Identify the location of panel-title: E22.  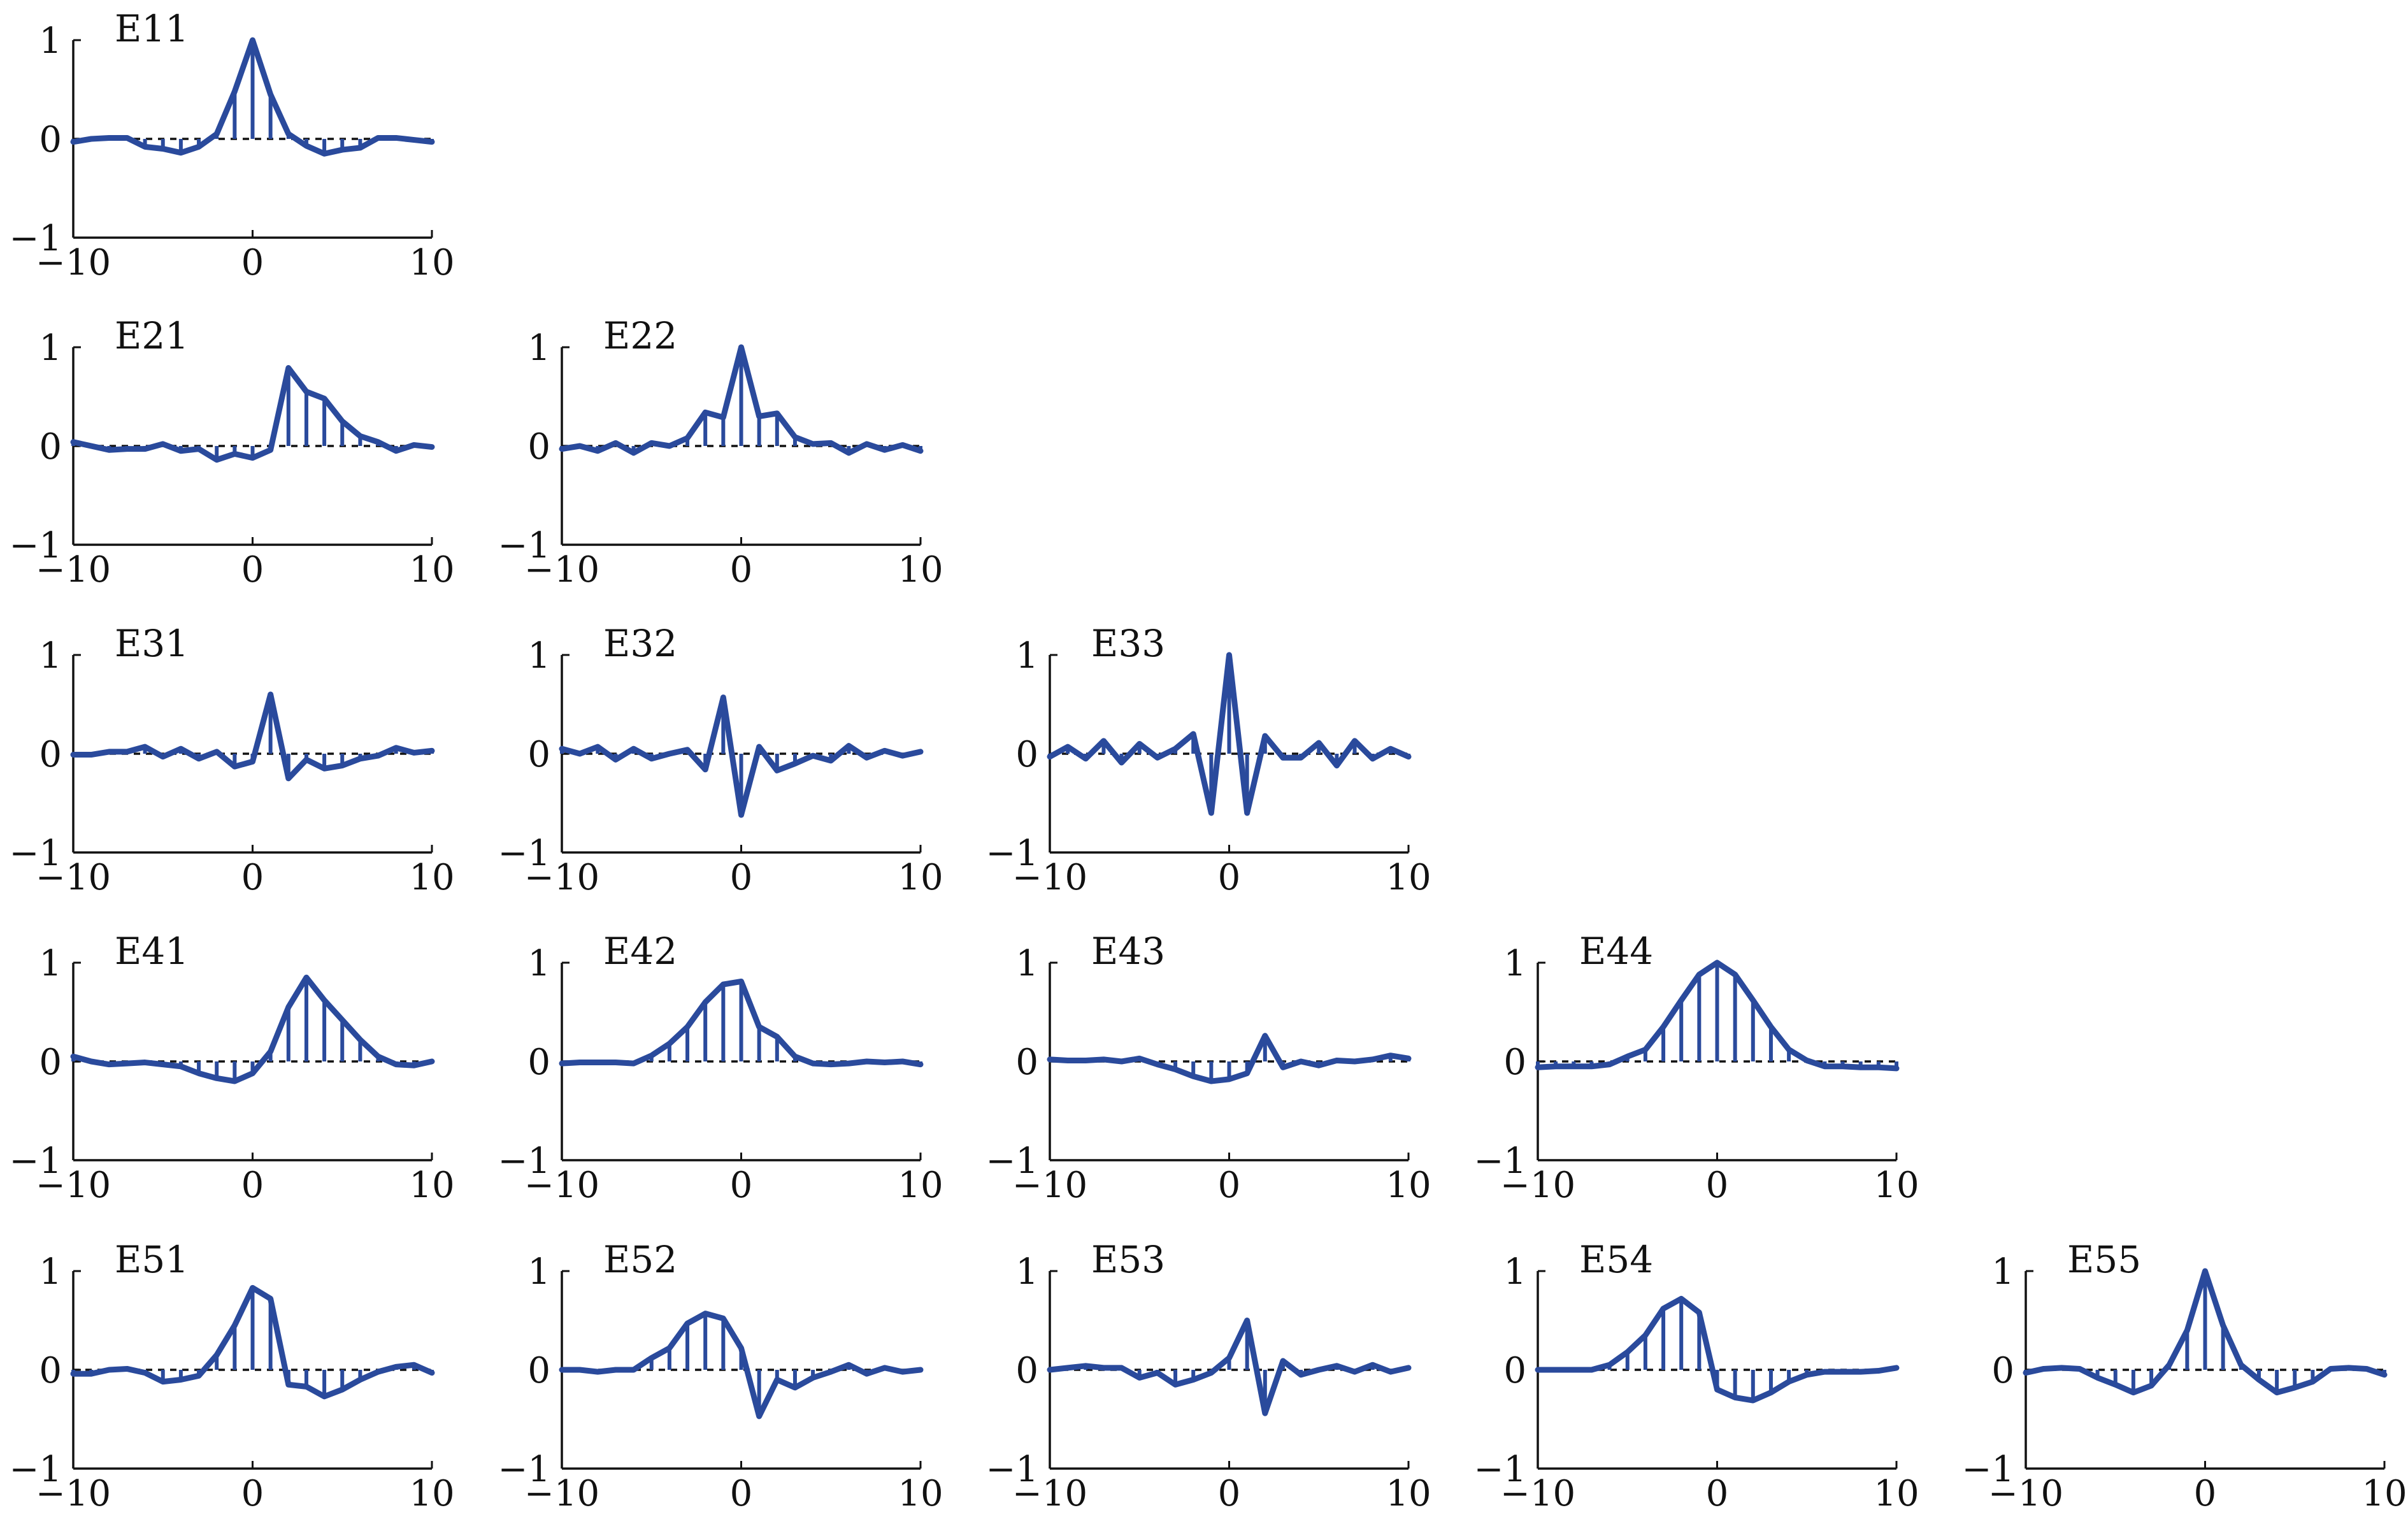
(640, 335).